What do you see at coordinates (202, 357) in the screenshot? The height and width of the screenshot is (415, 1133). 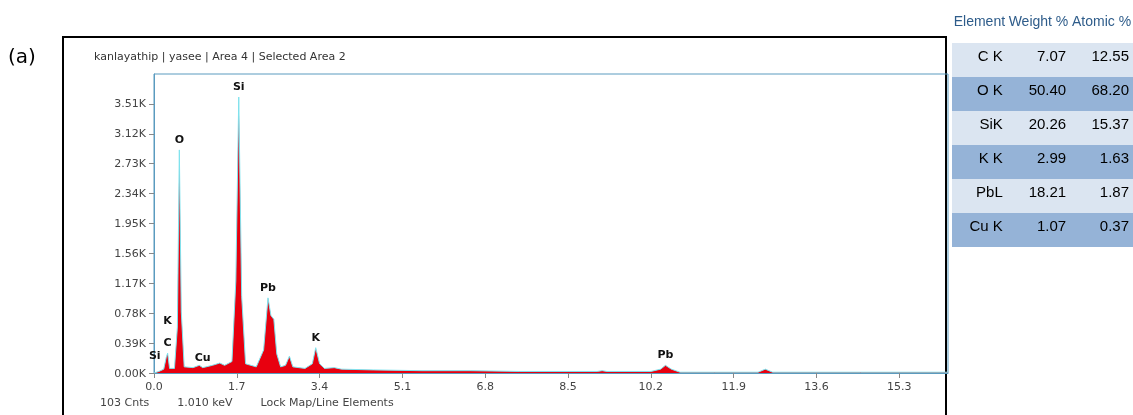 I see `annotation: Cu` at bounding box center [202, 357].